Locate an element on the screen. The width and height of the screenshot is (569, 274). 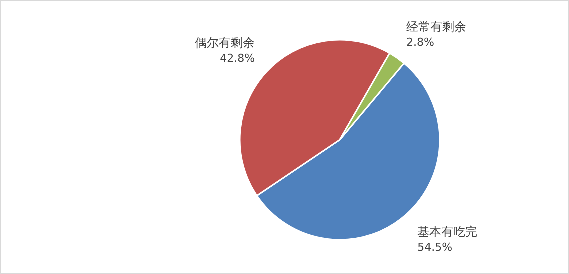
slice-label: 偶尔有剩余 is located at coordinates (225, 43).